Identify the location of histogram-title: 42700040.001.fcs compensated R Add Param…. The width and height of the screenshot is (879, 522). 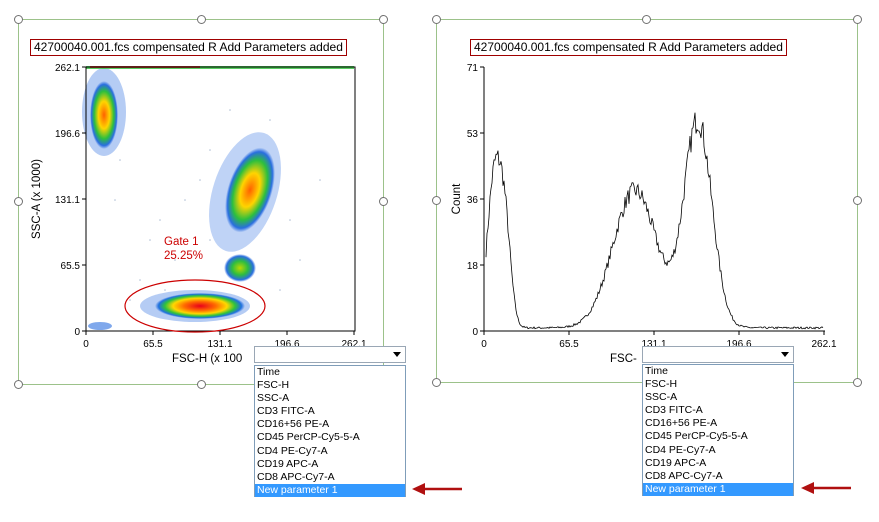
(628, 47).